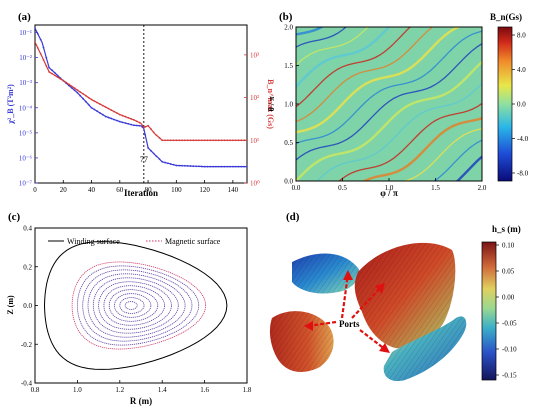  Describe the element at coordinates (120, 190) in the screenshot. I see `panel-a-x-tick-label: 60` at that location.